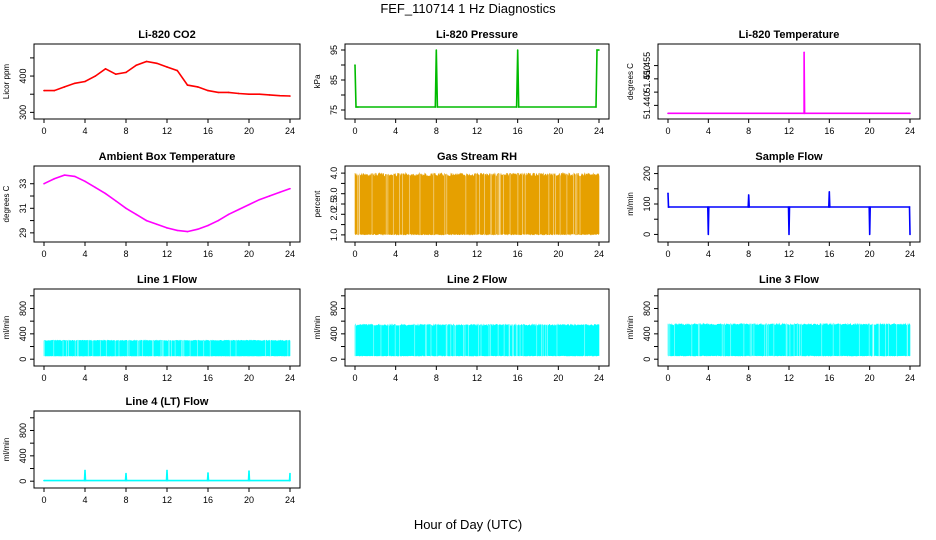 This screenshot has height=540, width=936. I want to click on panel-sample-flow: Sample Flow ml/min 0 4 8 12 16 20 24 0 100 200, so click(773, 205).